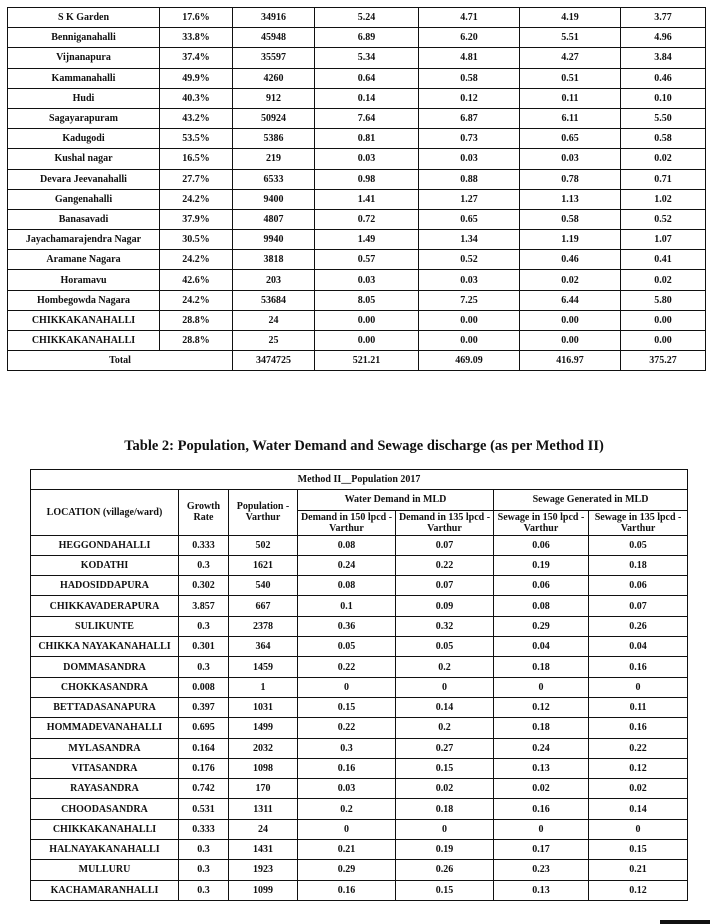 This screenshot has width=728, height=924. What do you see at coordinates (469, 58) in the screenshot?
I see `value-cell: 4.81` at bounding box center [469, 58].